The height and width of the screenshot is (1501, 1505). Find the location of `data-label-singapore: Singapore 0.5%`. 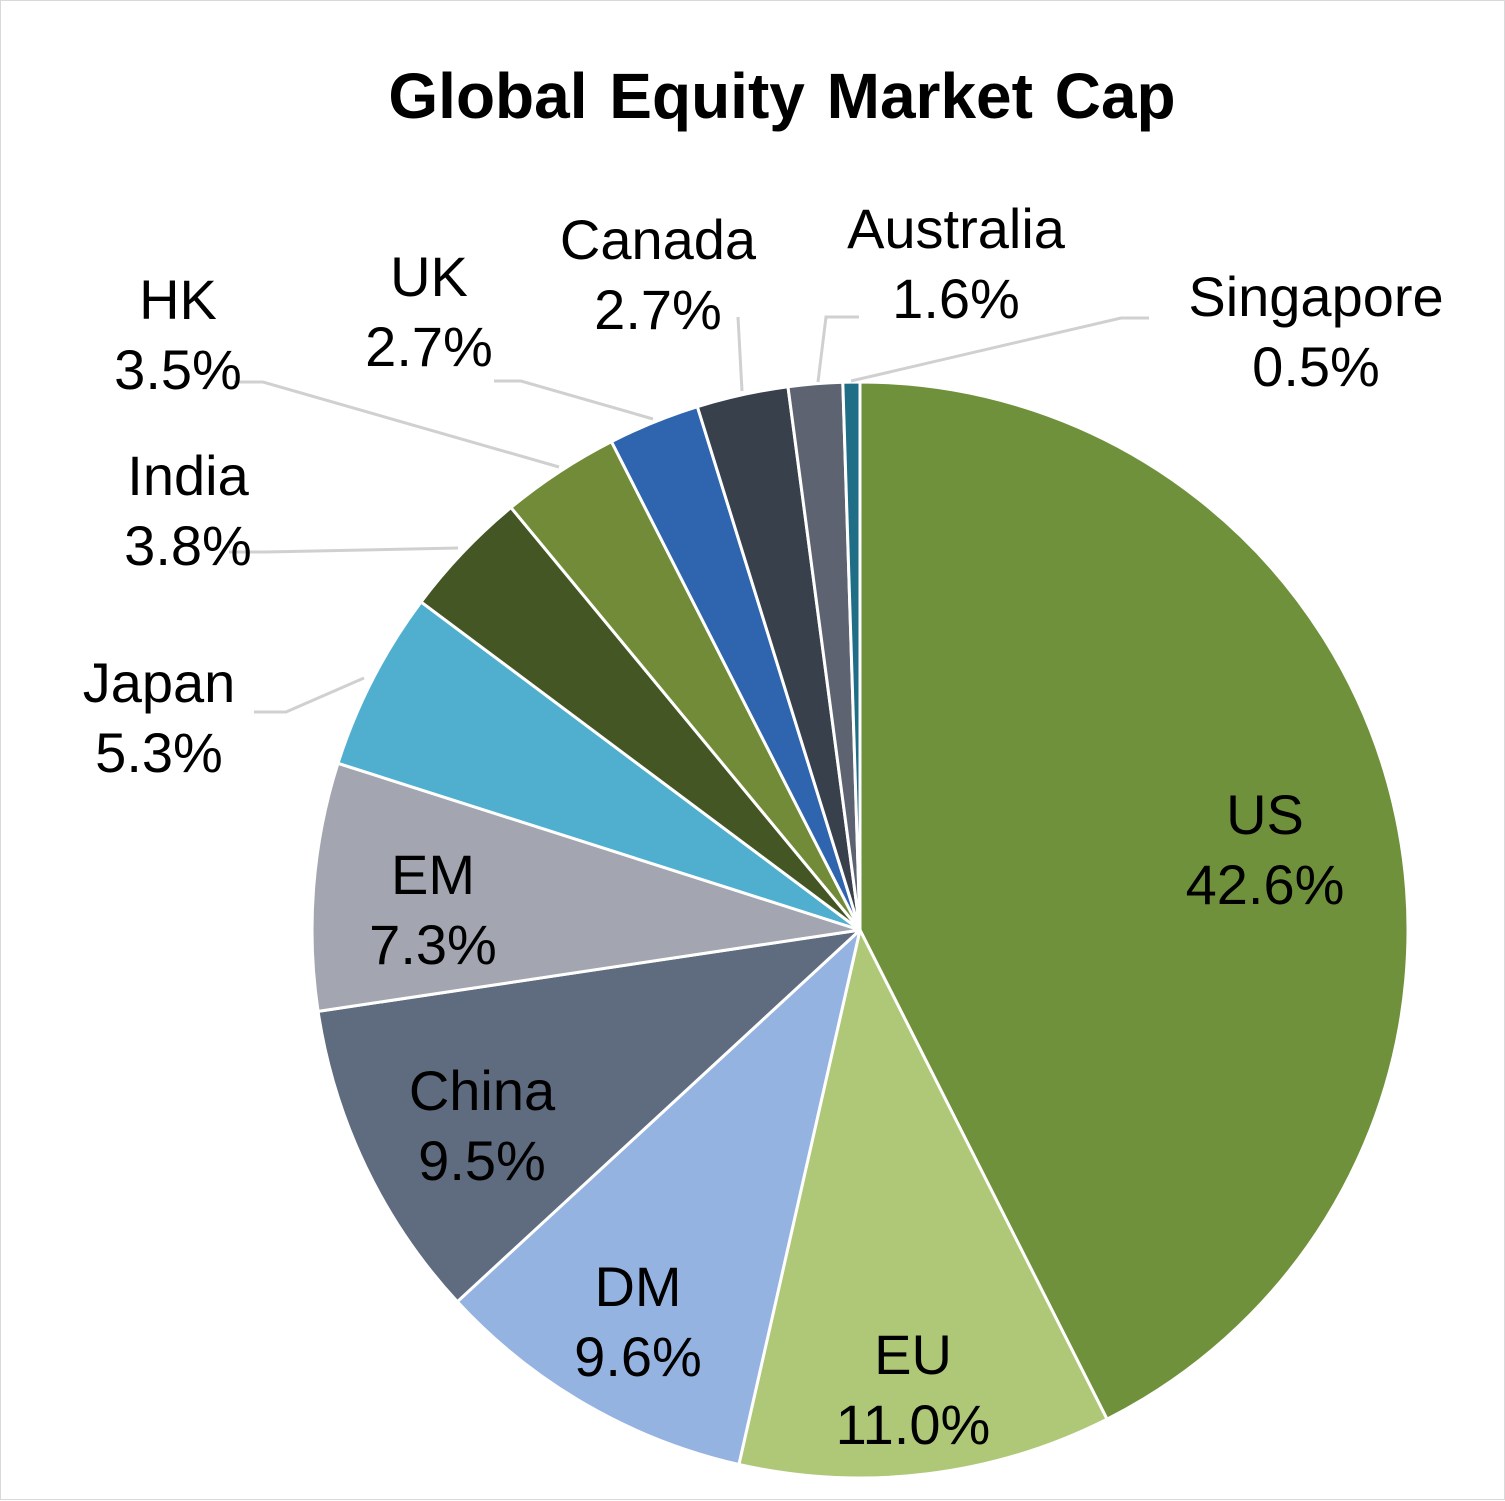

data-label-singapore: Singapore 0.5% is located at coordinates (1315, 331).